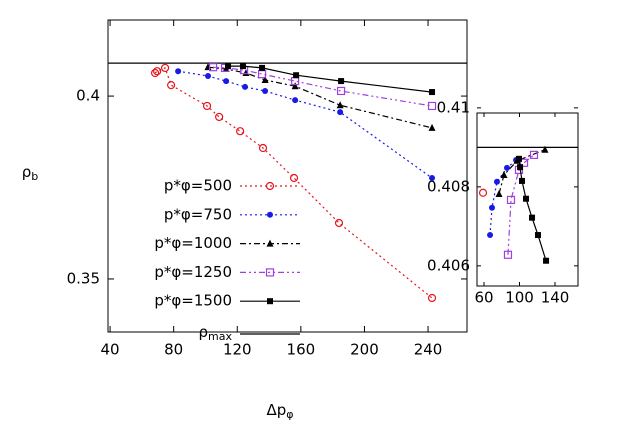 This screenshot has height=436, width=623. What do you see at coordinates (364, 350) in the screenshot?
I see `x-tick-label: 200` at bounding box center [364, 350].